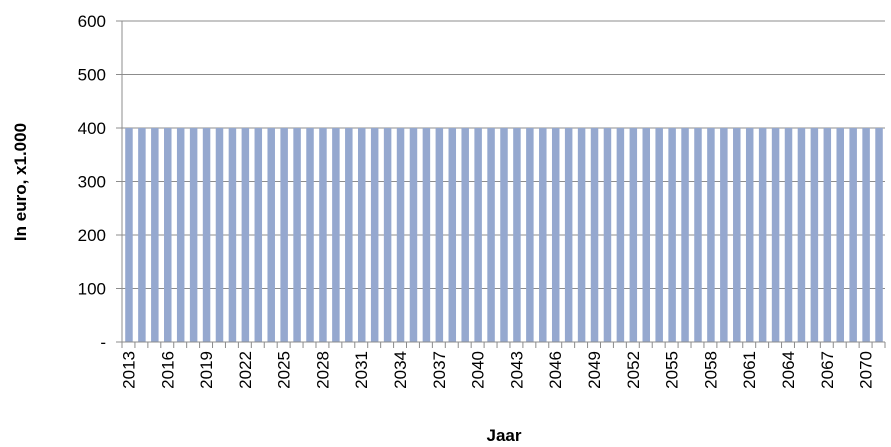 The width and height of the screenshot is (891, 447). Describe the element at coordinates (633, 370) in the screenshot. I see `x-tick-label: 2052` at that location.